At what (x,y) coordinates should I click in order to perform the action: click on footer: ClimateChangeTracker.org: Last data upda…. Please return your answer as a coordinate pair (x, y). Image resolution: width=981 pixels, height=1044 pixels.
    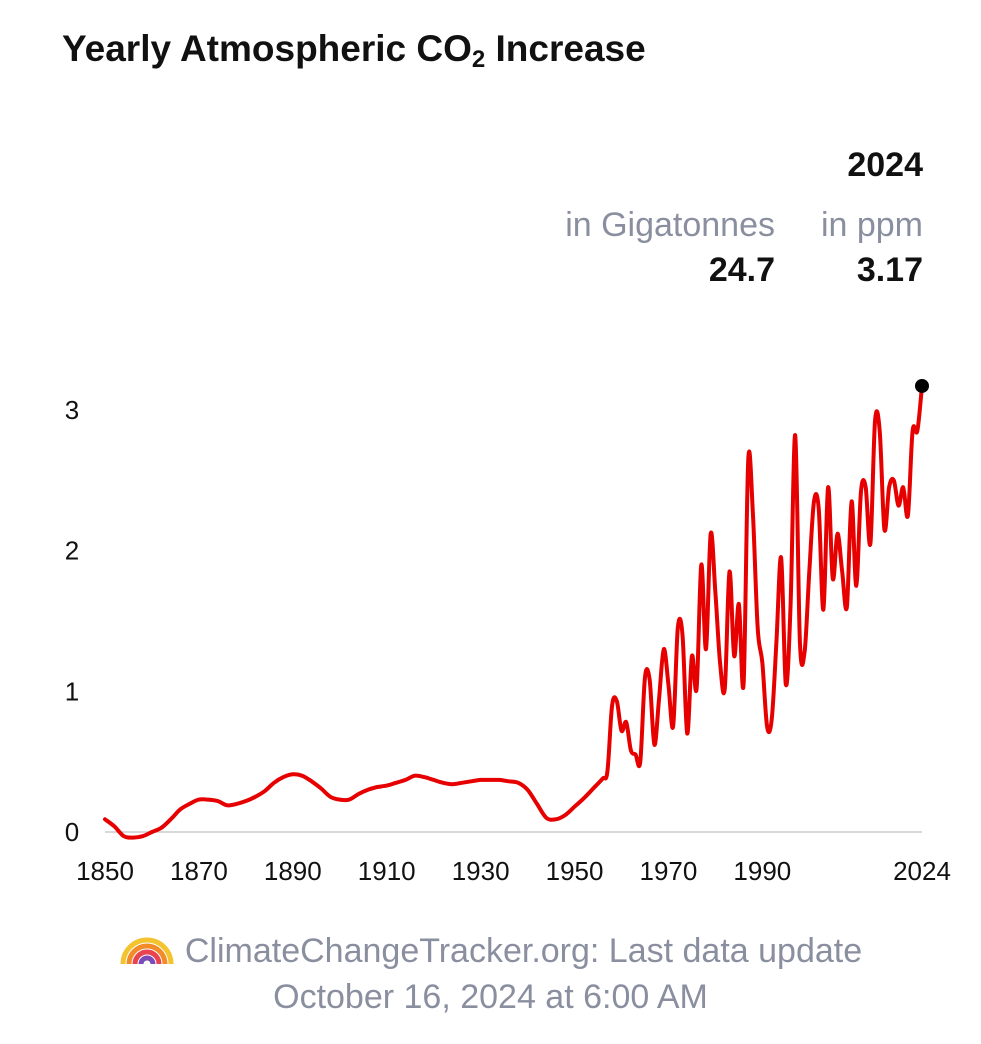
    Looking at the image, I should click on (490, 974).